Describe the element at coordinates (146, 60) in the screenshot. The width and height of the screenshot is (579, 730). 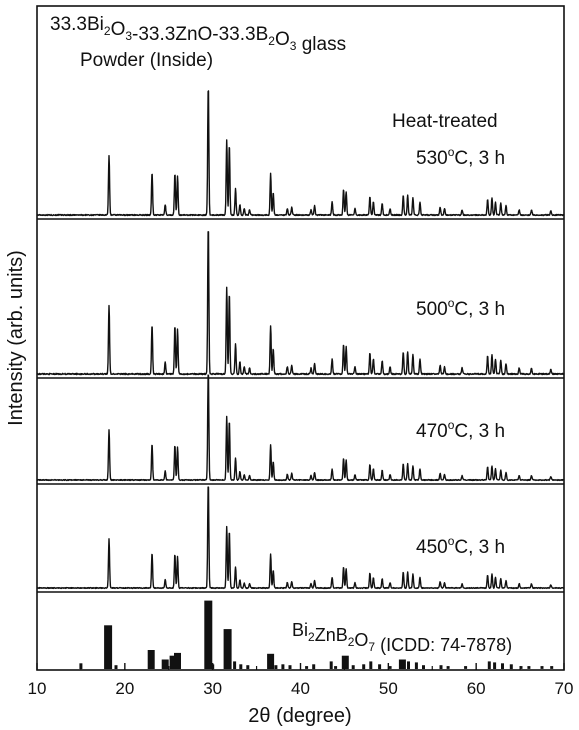
I see `chart-subtitle: Powder (Inside)` at that location.